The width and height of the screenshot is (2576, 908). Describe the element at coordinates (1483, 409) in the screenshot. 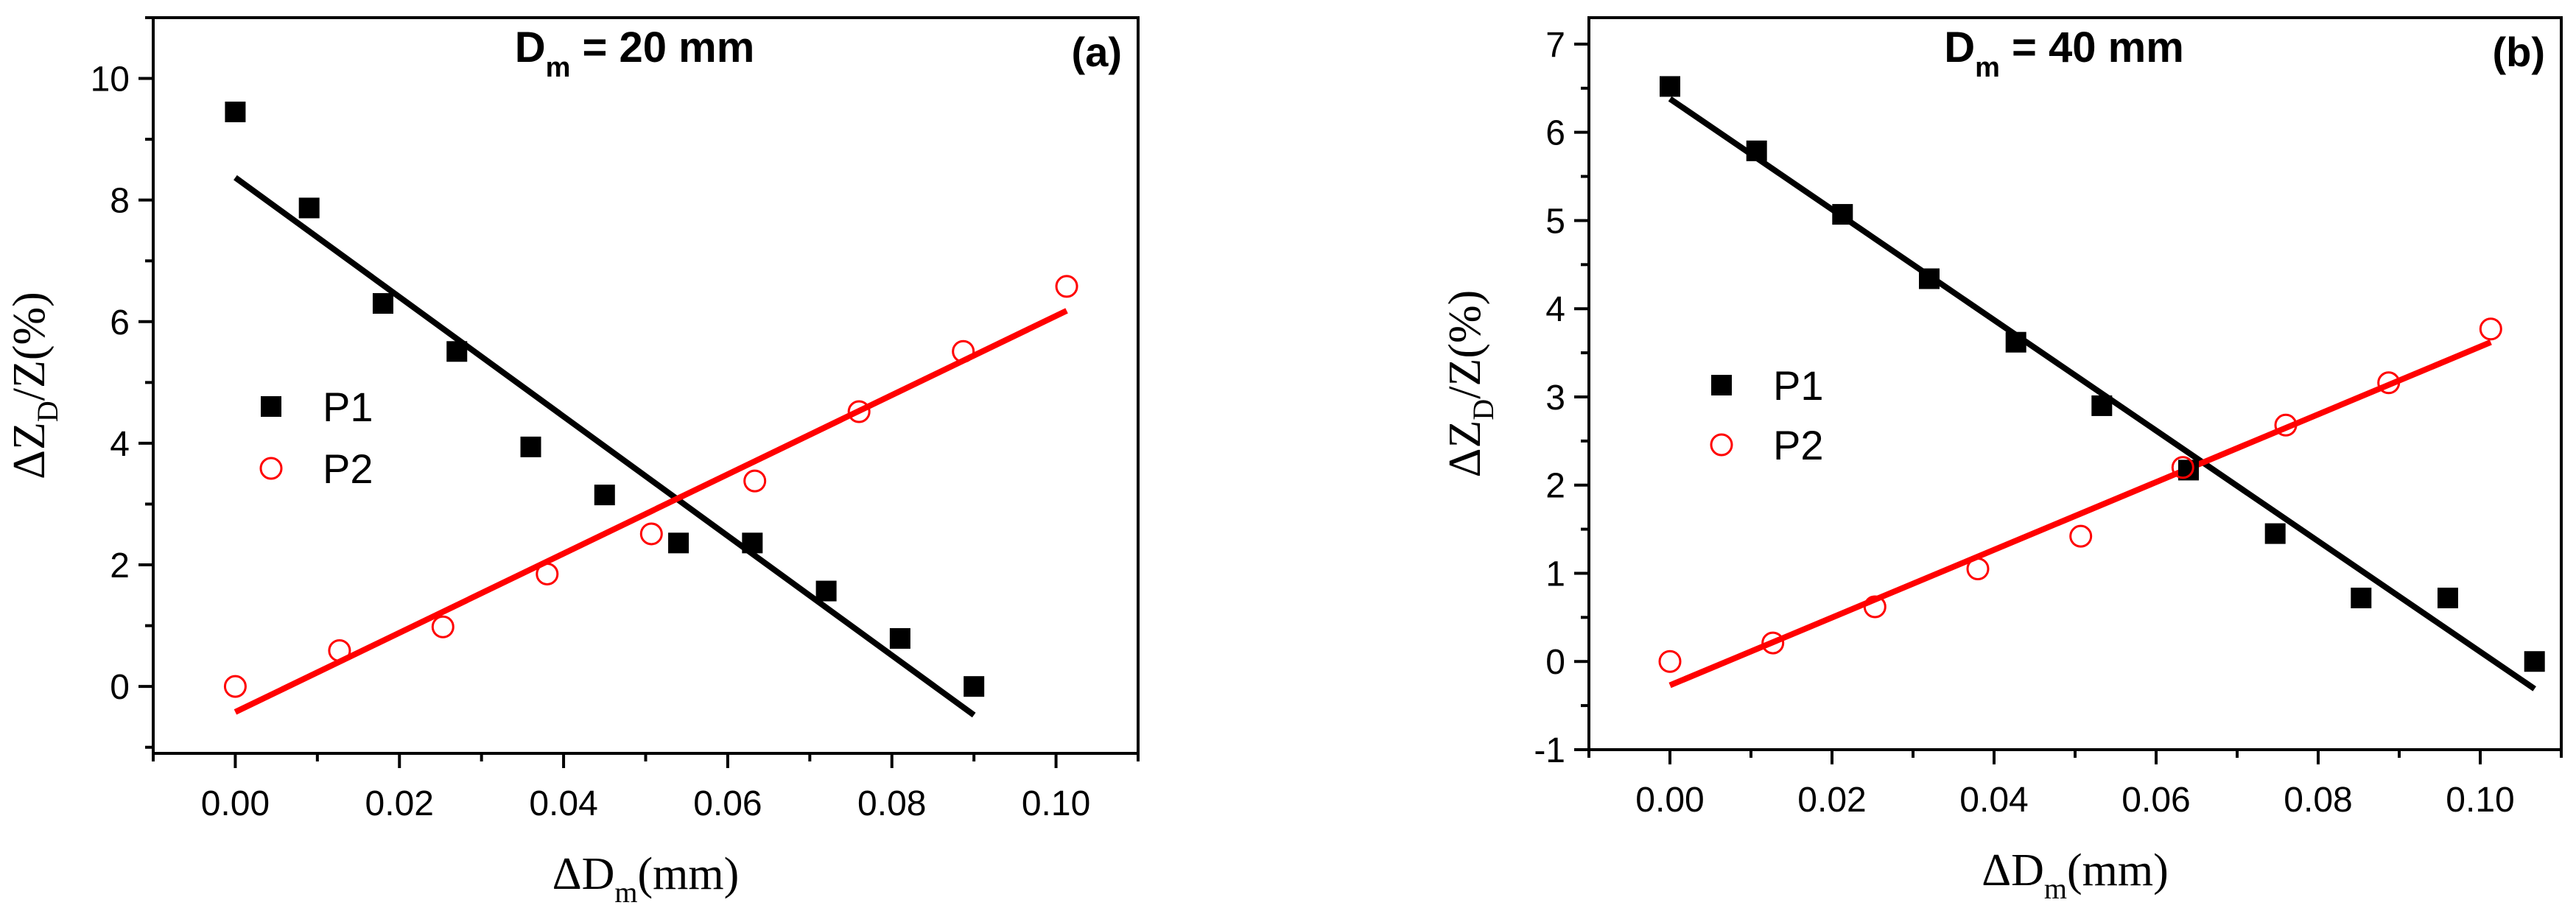

I see `panel-b-y-axis-title-sub: D` at that location.